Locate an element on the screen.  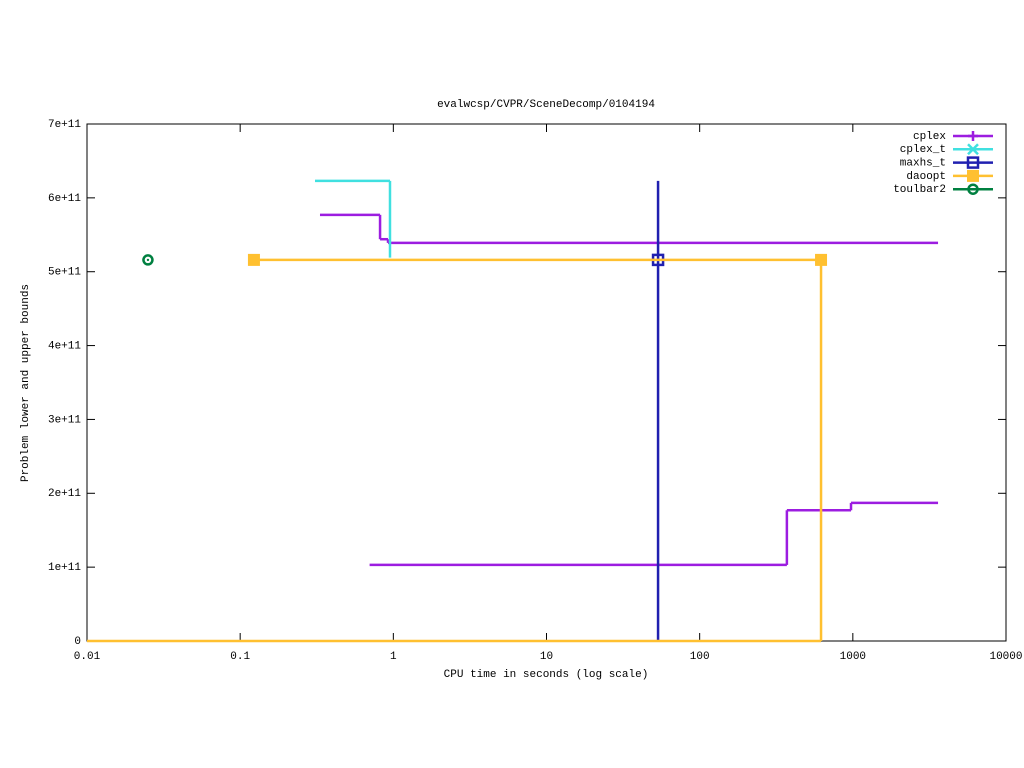
y-tick-label: 6e+11 is located at coordinates (64, 199).